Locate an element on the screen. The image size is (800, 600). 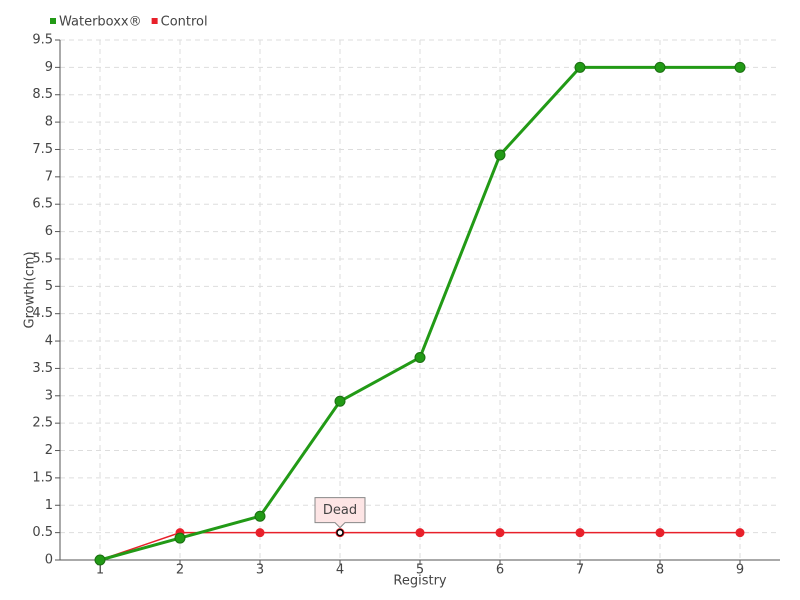
y-tick-label: 2.5 is located at coordinates (42, 423).